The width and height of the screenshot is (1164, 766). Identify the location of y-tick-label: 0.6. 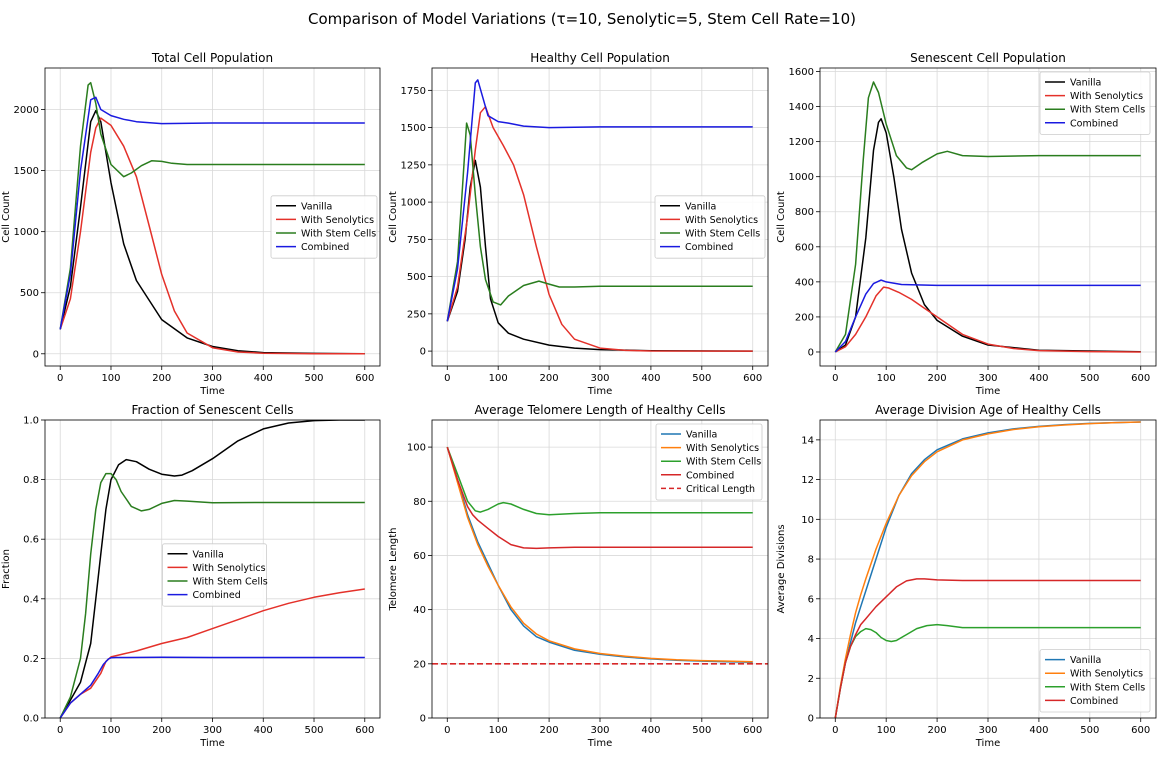
(31, 540).